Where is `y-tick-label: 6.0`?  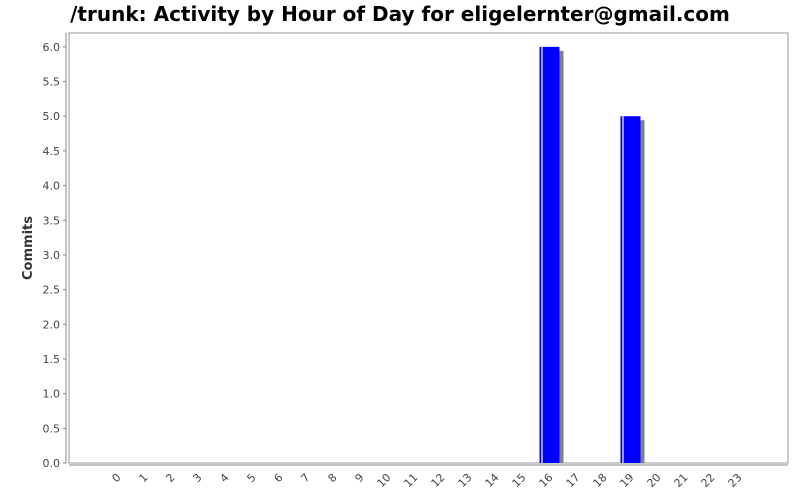
y-tick-label: 6.0 is located at coordinates (52, 47).